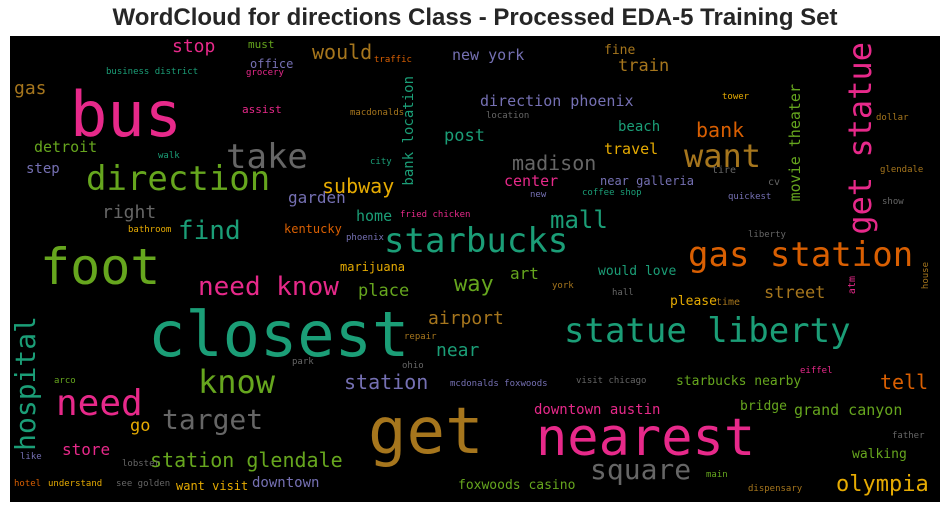 Image resolution: width=950 pixels, height=511 pixels. I want to click on word: ohio, so click(413, 366).